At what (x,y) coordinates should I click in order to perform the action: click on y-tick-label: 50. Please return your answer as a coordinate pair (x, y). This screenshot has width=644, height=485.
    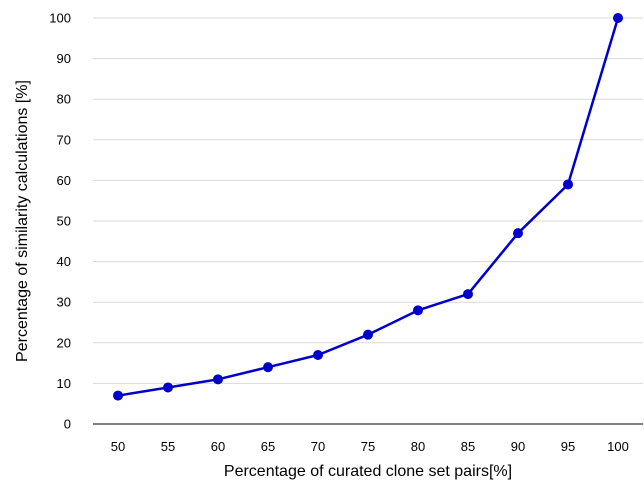
    Looking at the image, I should click on (64, 221).